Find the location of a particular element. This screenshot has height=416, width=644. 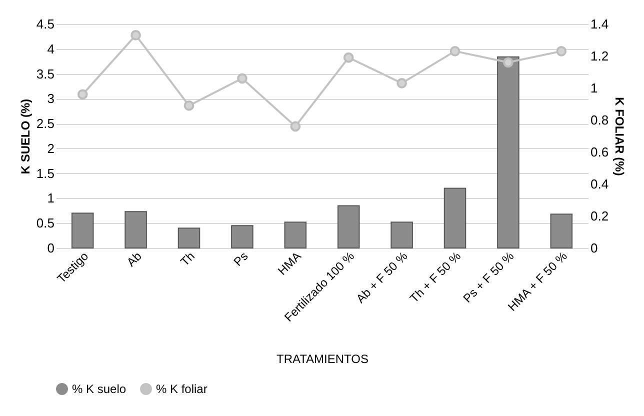

y-tick-label: 0.5 is located at coordinates (45, 223).